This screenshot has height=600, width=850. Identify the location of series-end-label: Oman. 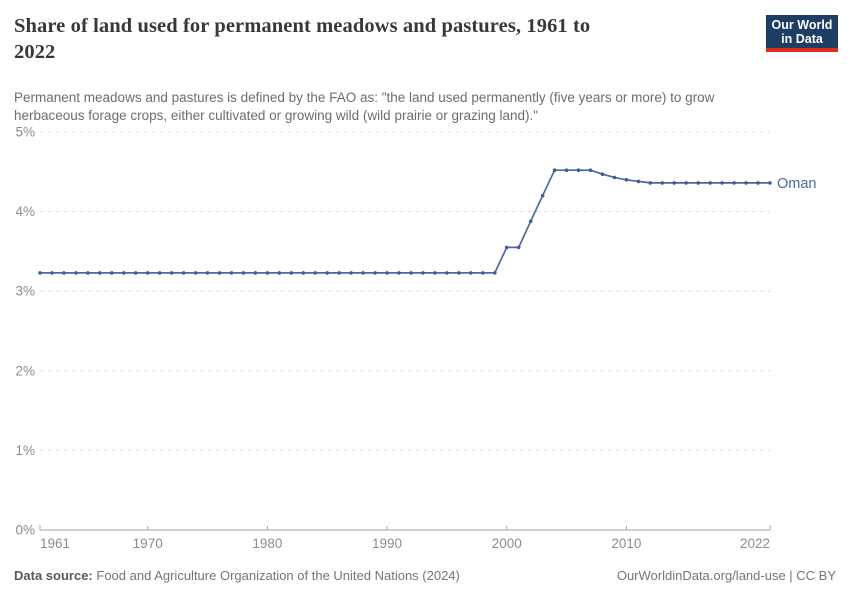
(797, 184).